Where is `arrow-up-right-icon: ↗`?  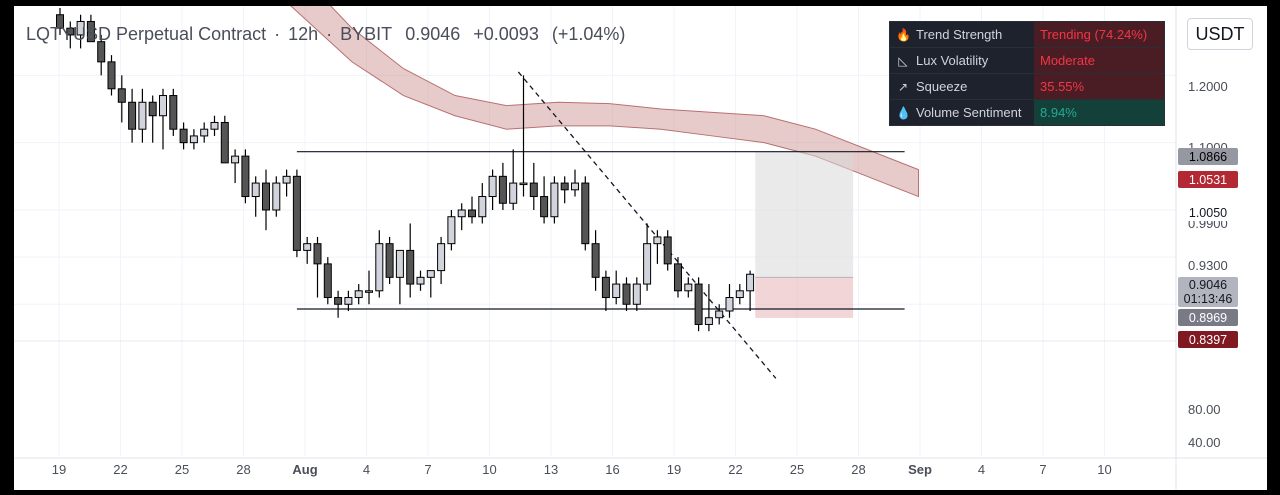 arrow-up-right-icon: ↗ is located at coordinates (903, 86).